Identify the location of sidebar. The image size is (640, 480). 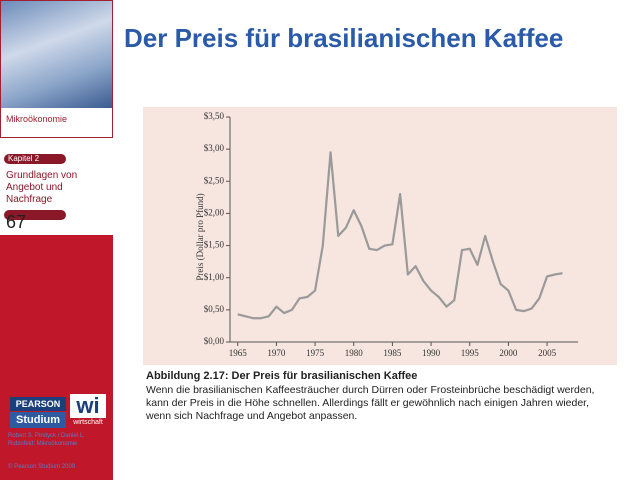
(56, 357).